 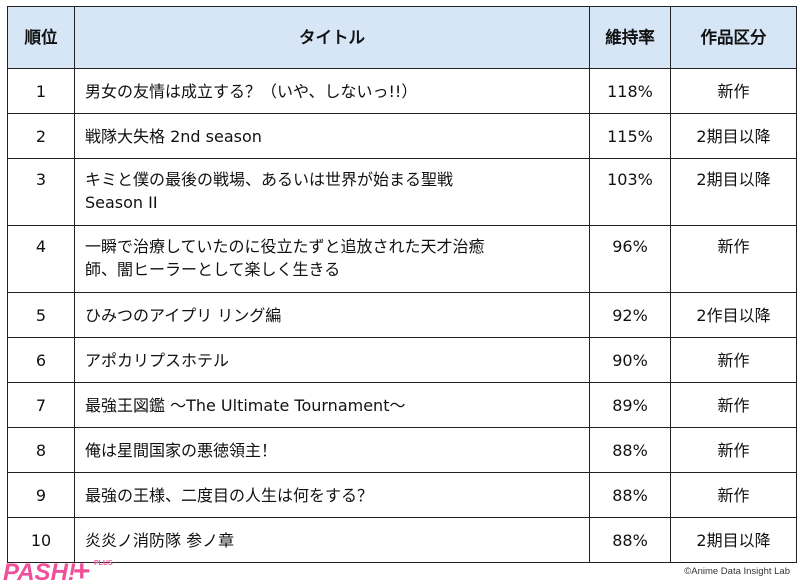 I want to click on title-cell: 炎炎ノ消防隊 参ノ章, so click(x=332, y=540).